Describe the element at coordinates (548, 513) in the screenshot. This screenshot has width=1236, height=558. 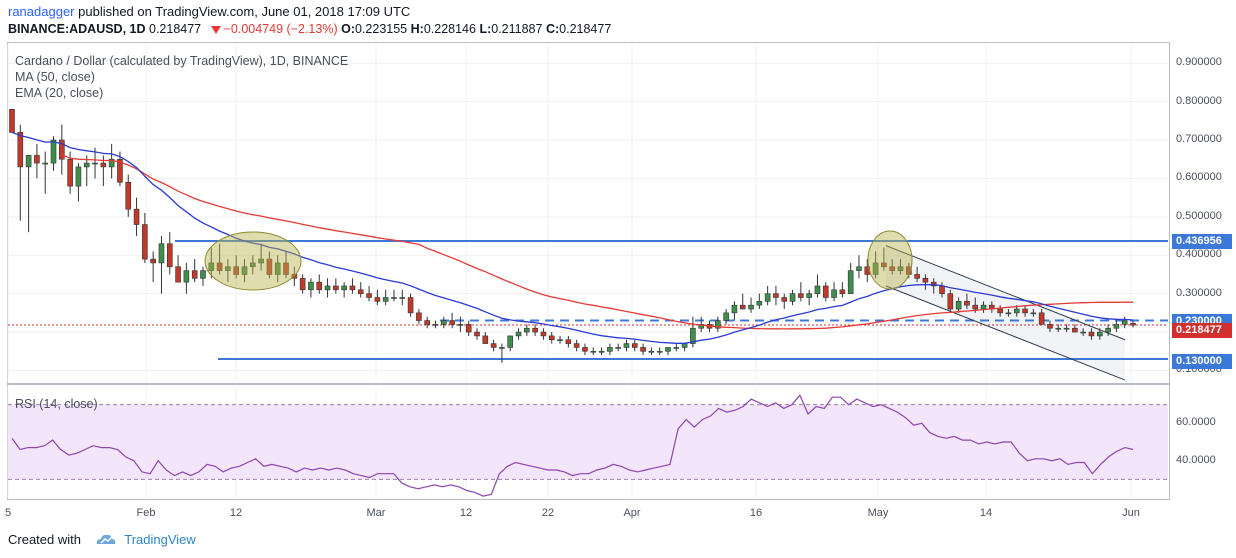
I see `time-tick-label: 22` at that location.